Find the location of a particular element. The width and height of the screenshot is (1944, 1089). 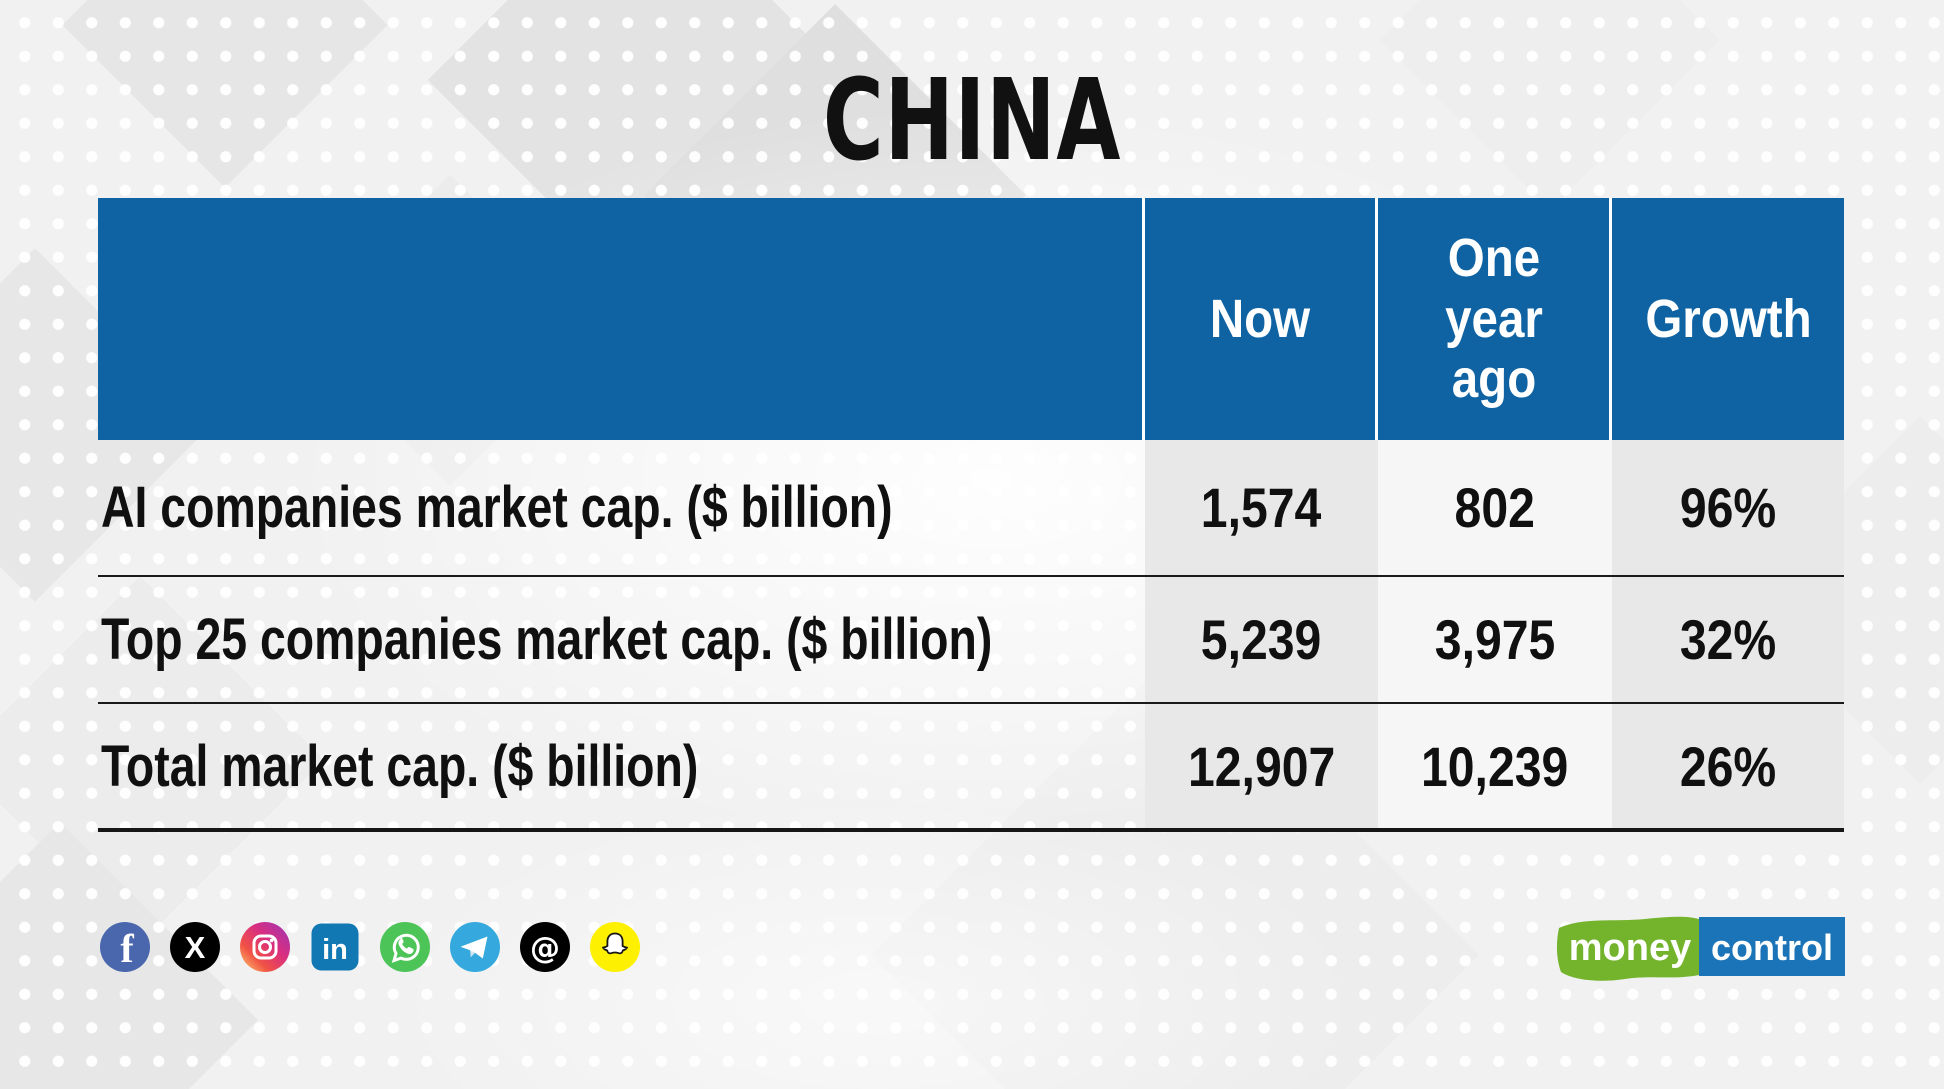

row-label: AI companies market cap. ($ billion) is located at coordinates (497, 507).